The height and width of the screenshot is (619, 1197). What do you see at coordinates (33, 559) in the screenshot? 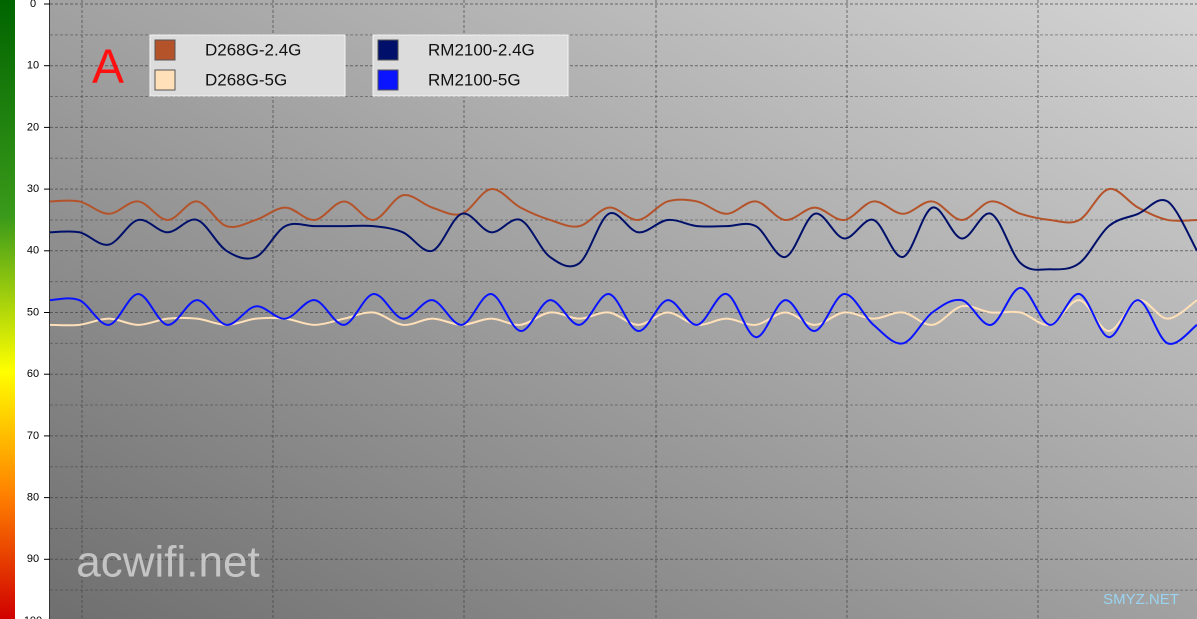
I see `y-tick-label: 90` at bounding box center [33, 559].